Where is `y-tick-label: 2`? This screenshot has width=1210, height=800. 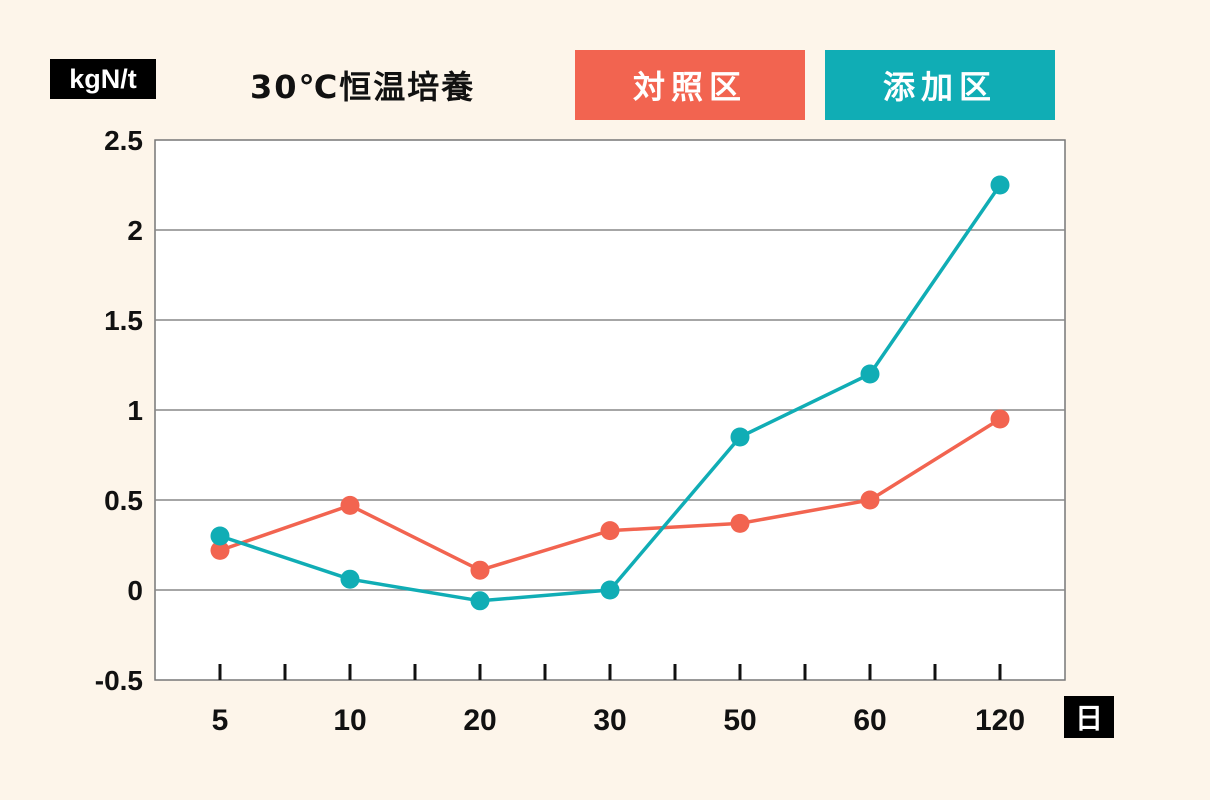 y-tick-label: 2 is located at coordinates (135, 230).